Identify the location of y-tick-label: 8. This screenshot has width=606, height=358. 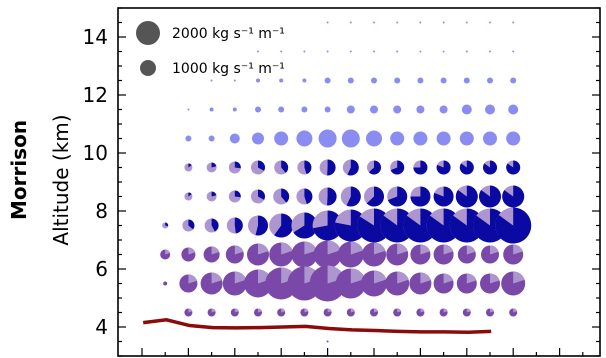
(101, 211).